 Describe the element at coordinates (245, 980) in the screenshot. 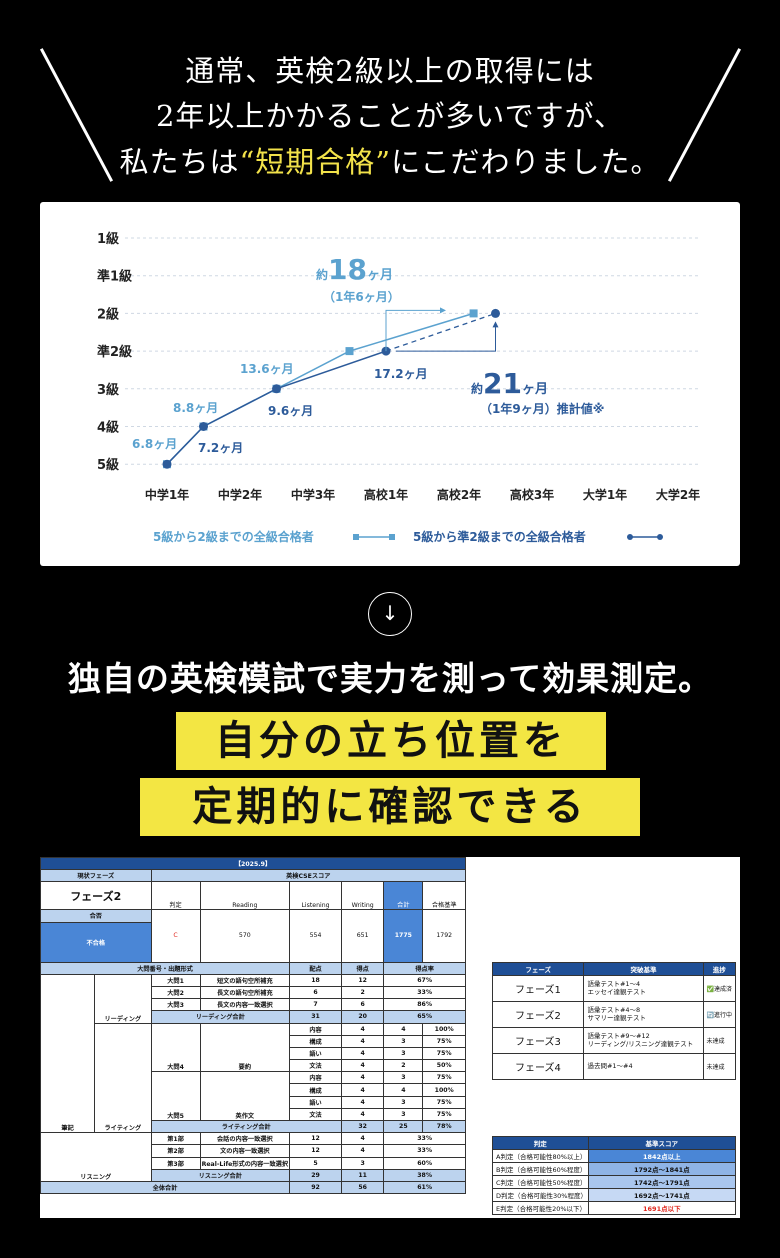

I see `row-format: 短文の語句空所補充` at that location.